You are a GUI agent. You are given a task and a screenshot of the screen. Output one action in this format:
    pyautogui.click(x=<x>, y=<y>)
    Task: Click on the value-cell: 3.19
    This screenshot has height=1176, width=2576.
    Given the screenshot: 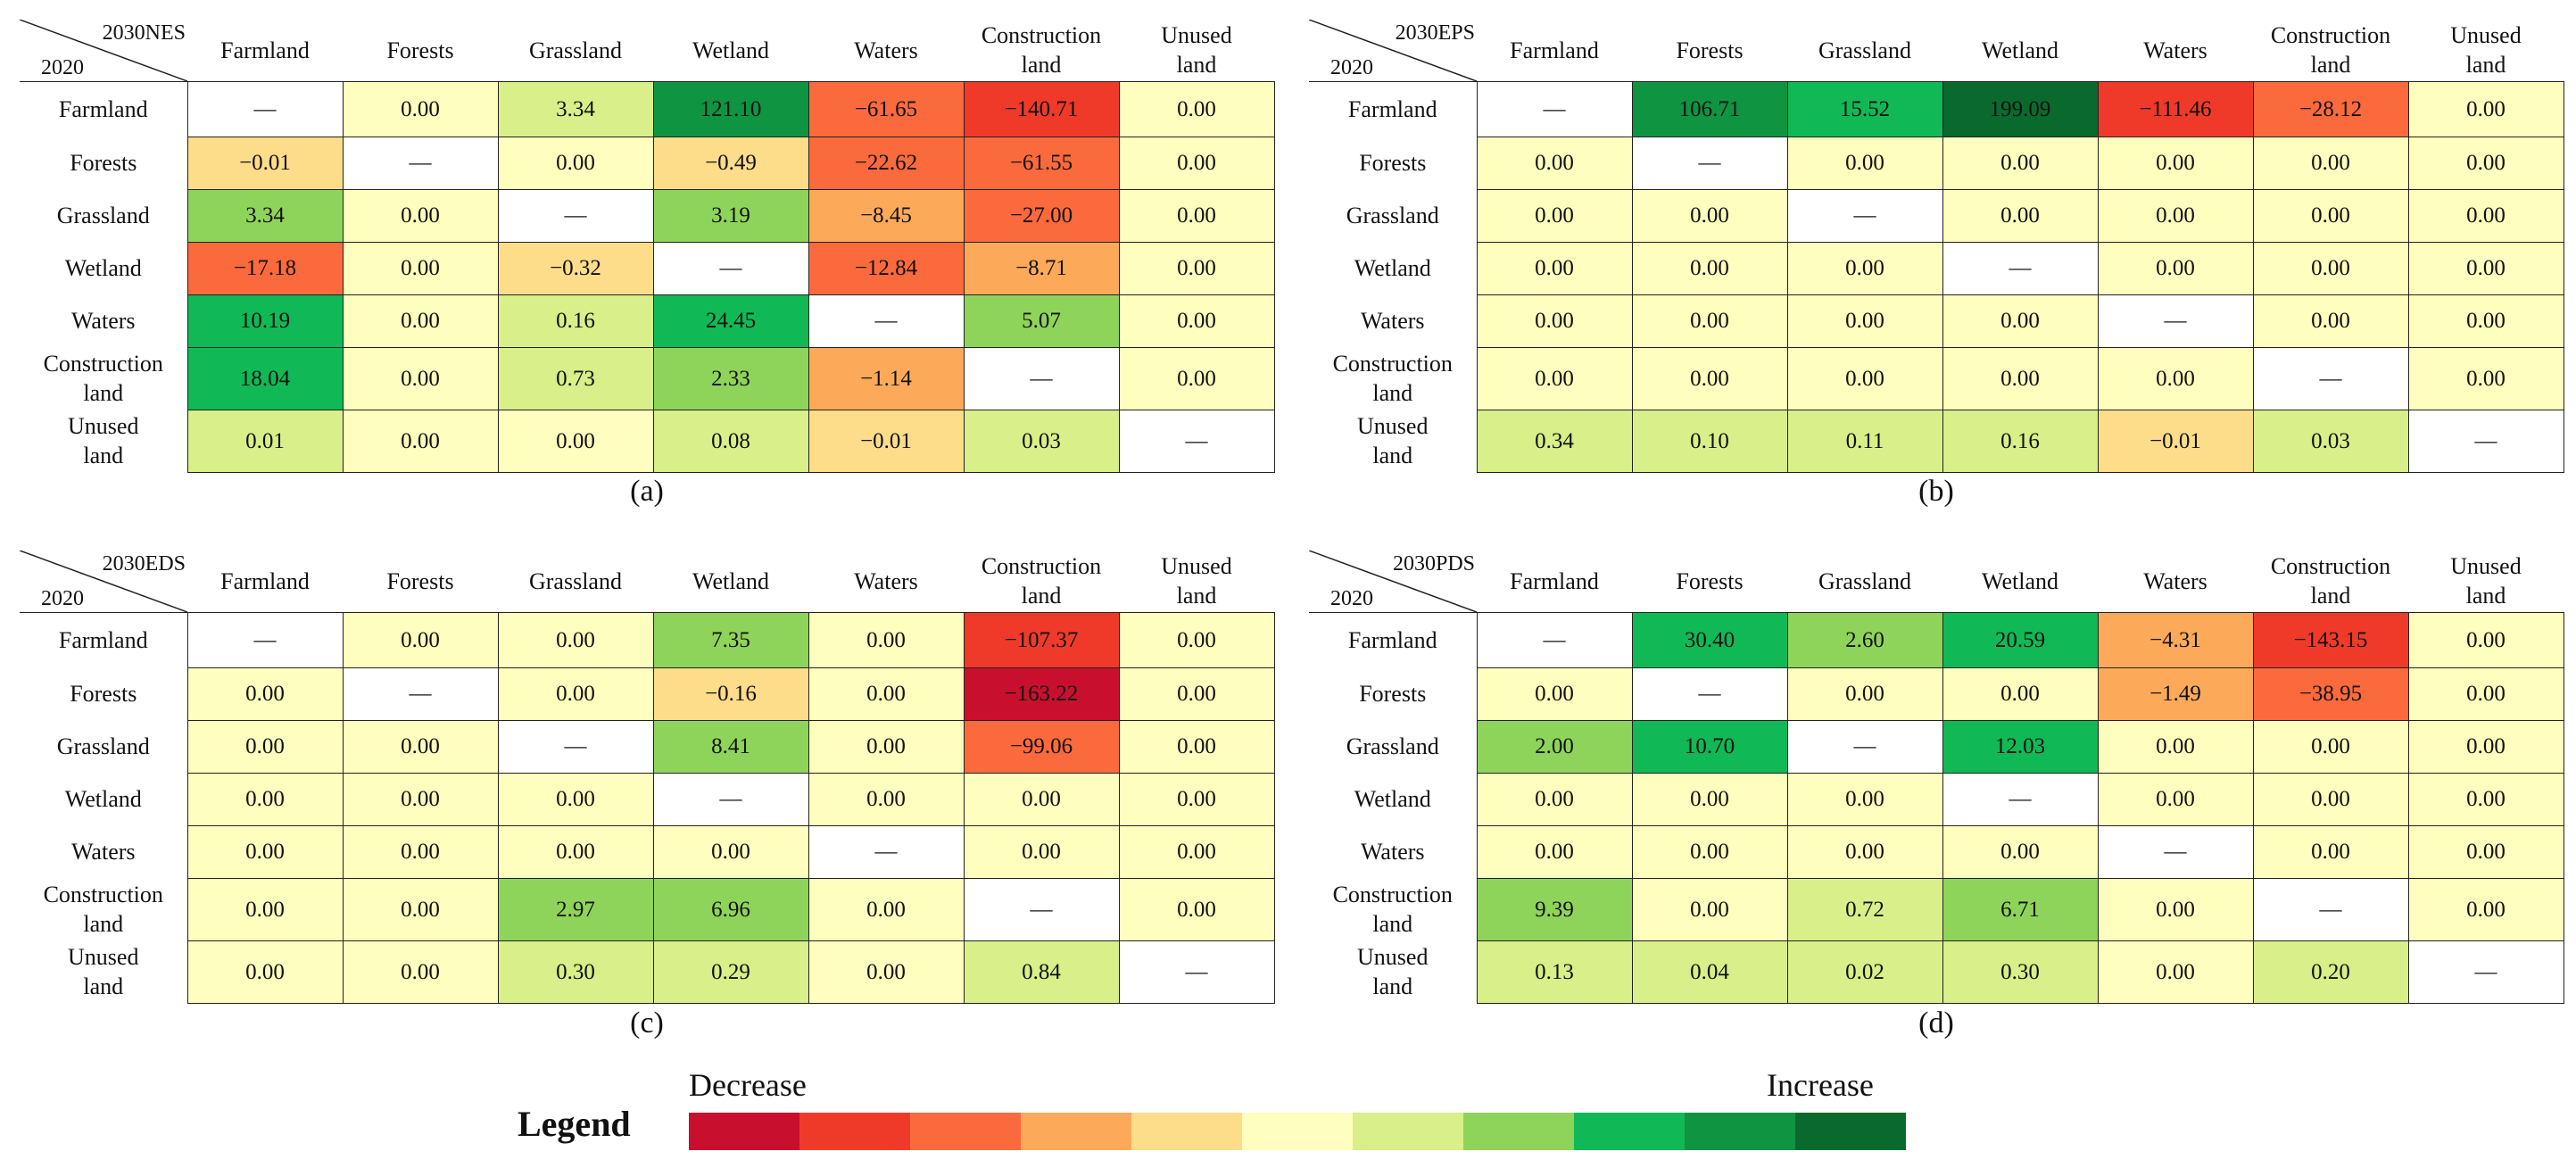 What is the action you would take?
    pyautogui.click(x=730, y=216)
    